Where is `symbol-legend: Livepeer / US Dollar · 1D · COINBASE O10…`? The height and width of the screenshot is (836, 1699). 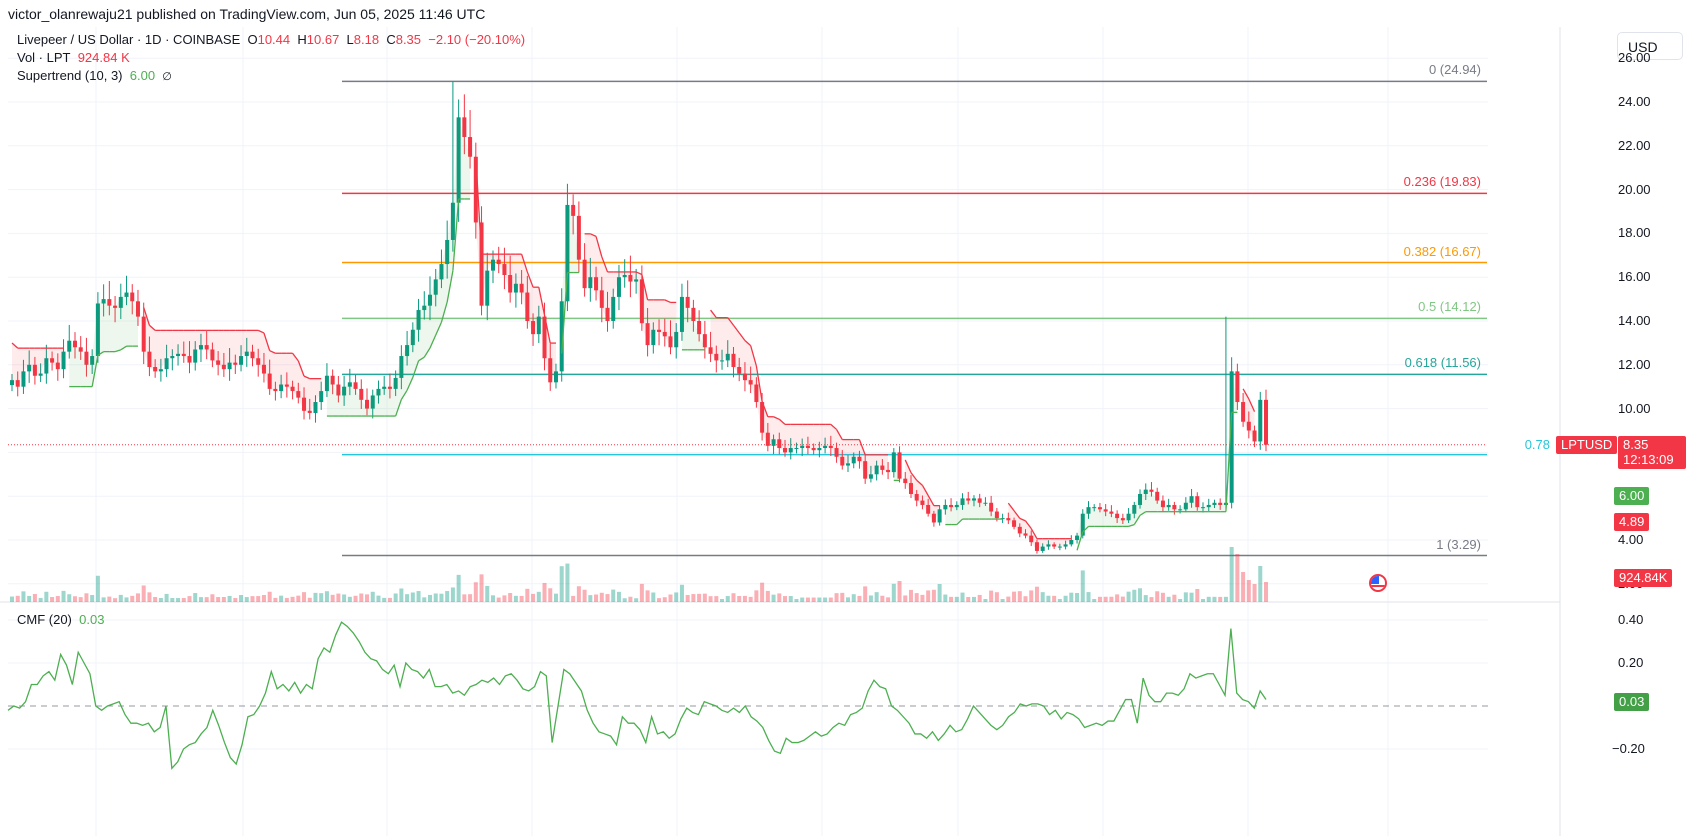 symbol-legend: Livepeer / US Dollar · 1D · COINBASE O10… is located at coordinates (271, 39).